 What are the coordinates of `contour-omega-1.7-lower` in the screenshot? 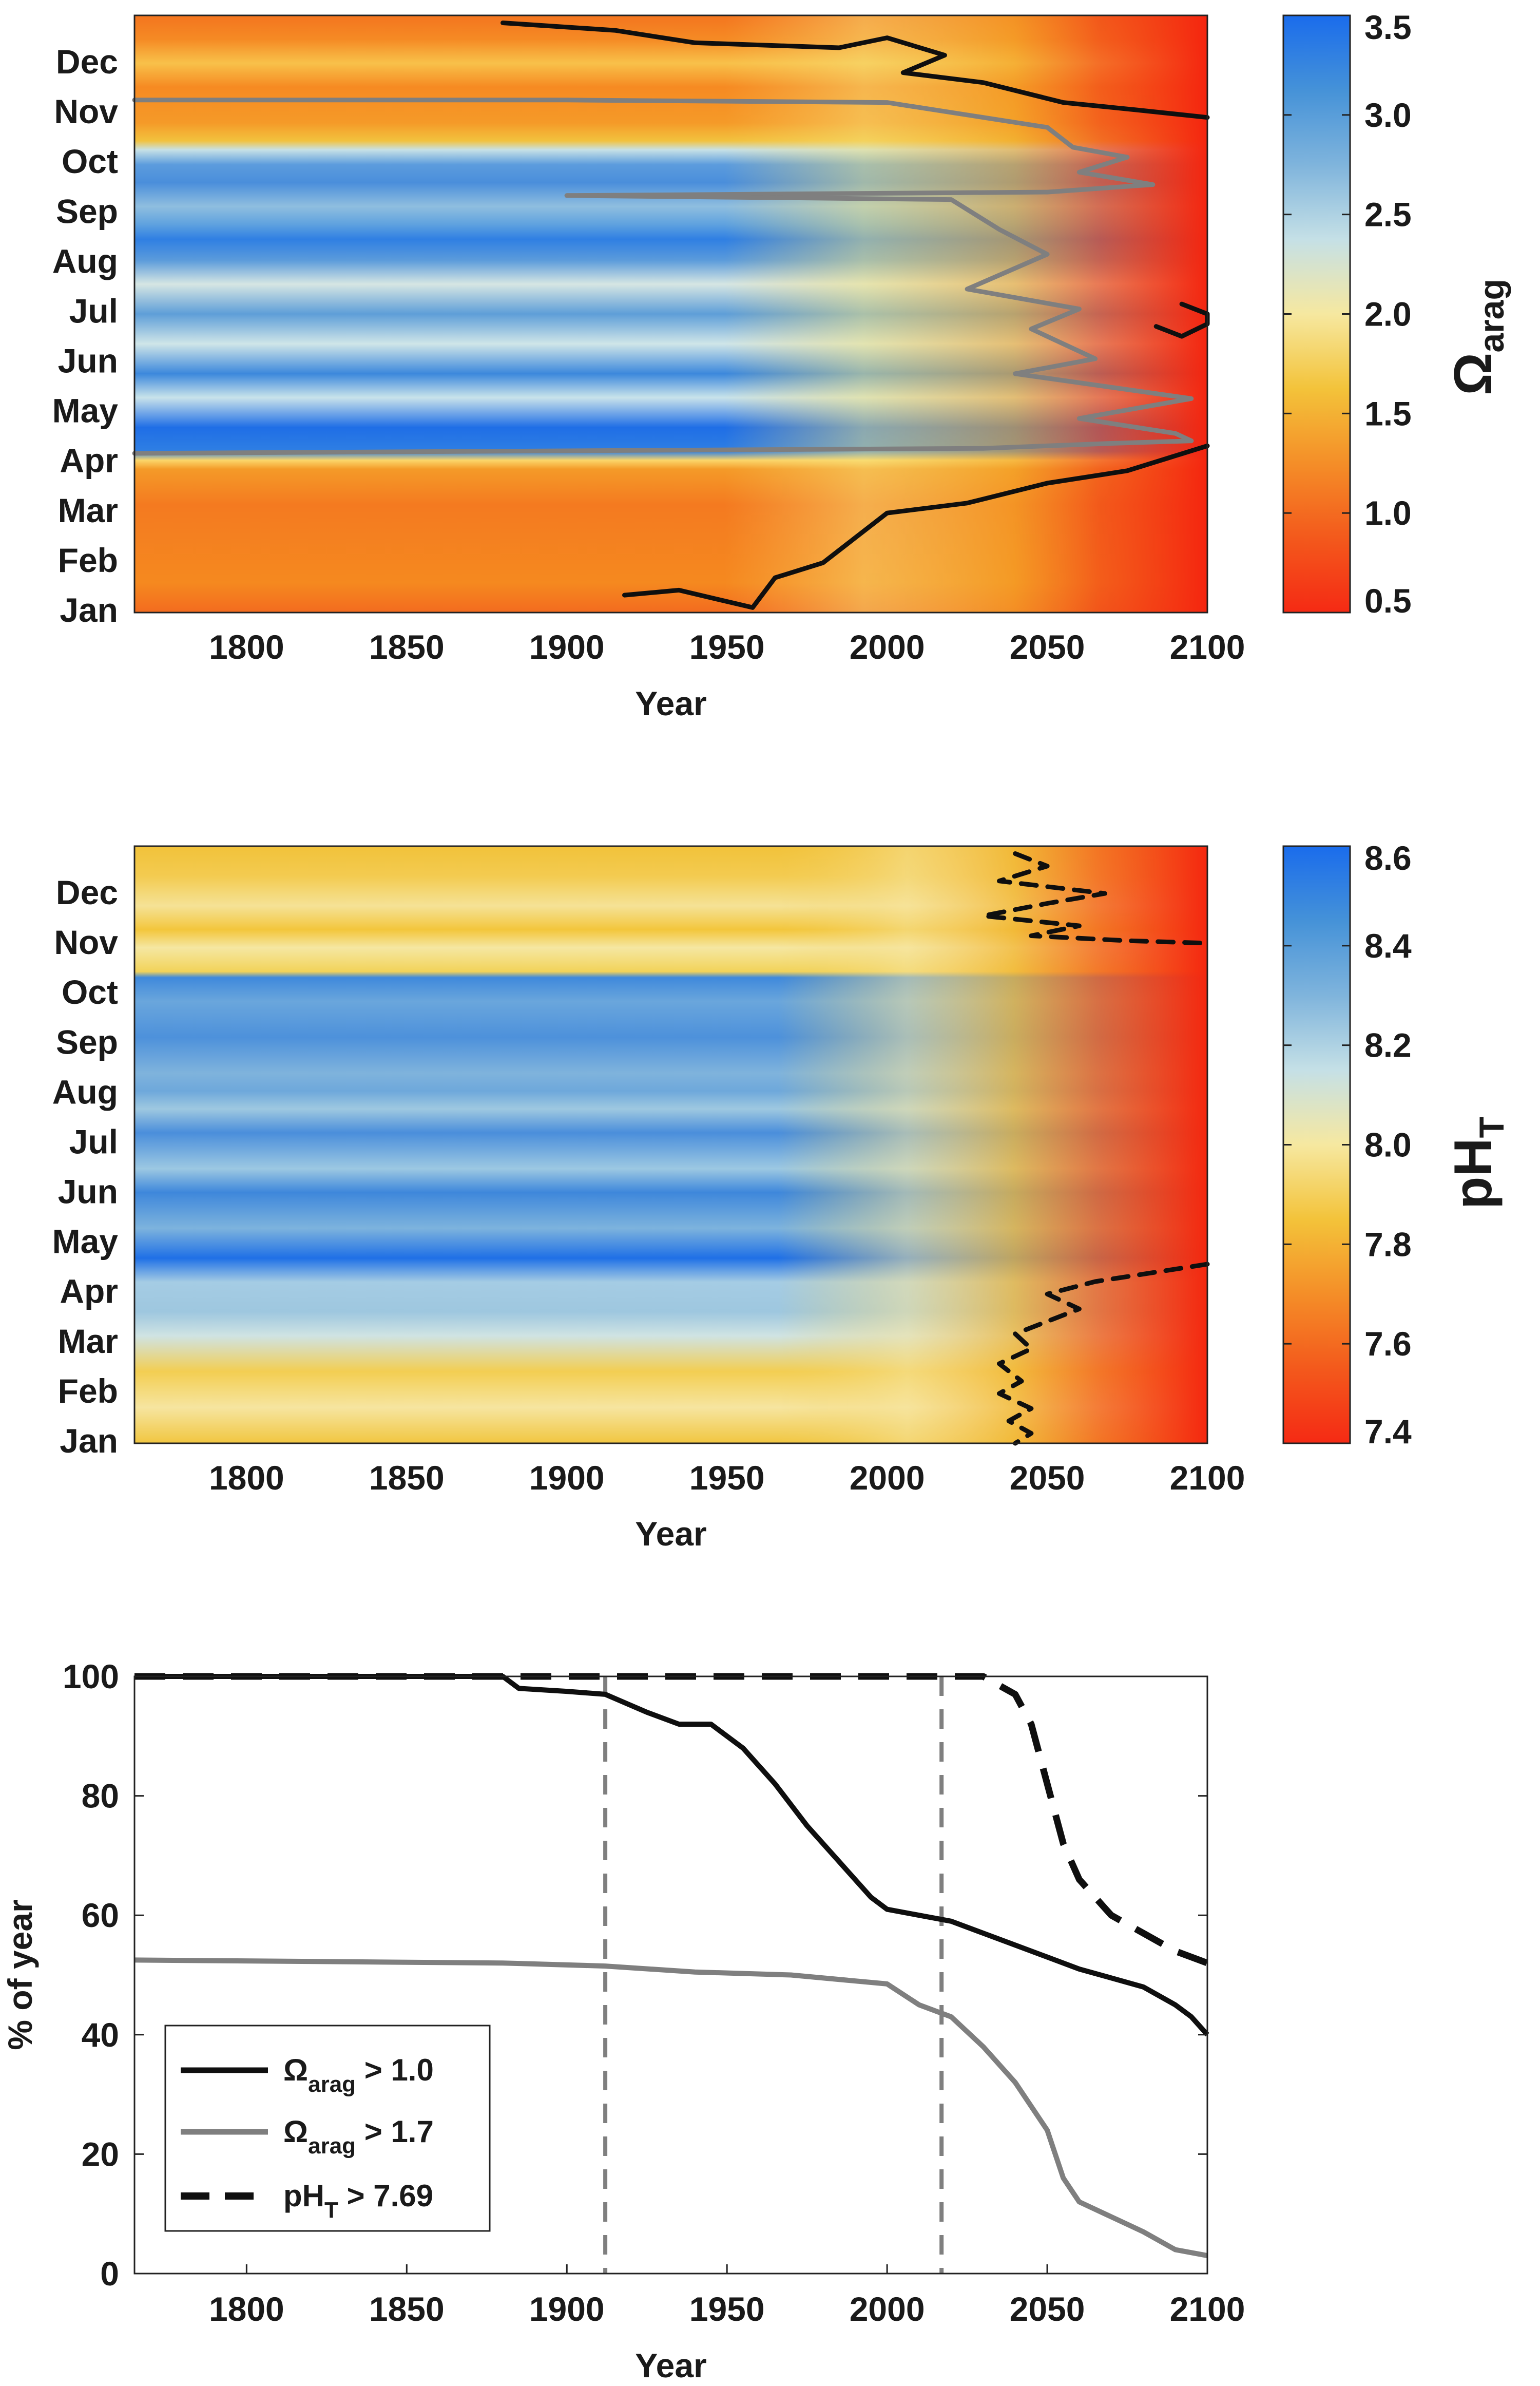 It's located at (663, 447).